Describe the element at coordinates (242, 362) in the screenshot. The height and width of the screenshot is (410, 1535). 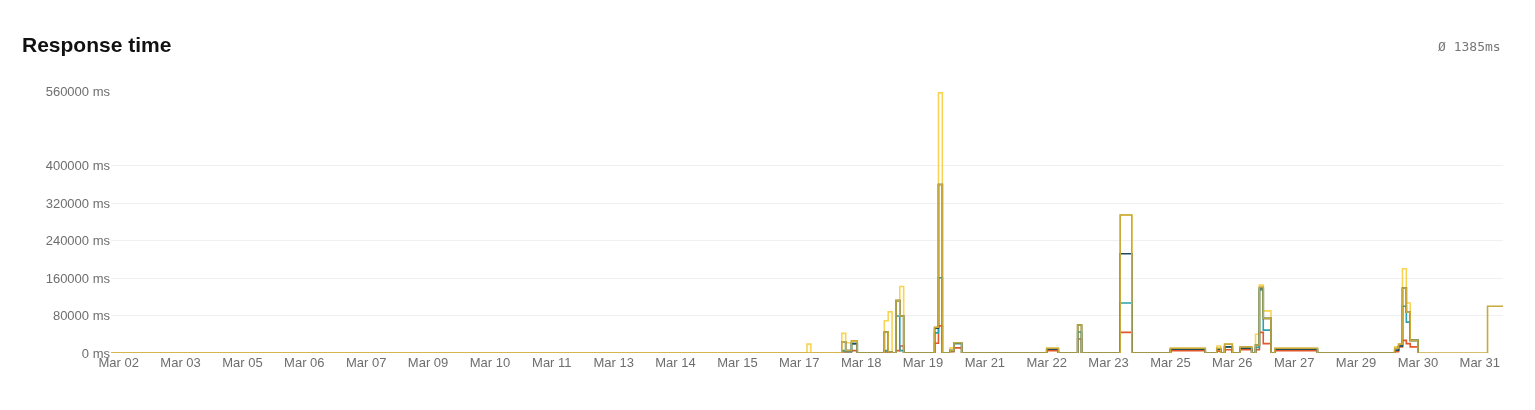
I see `x-tick-label: Mar 05` at that location.